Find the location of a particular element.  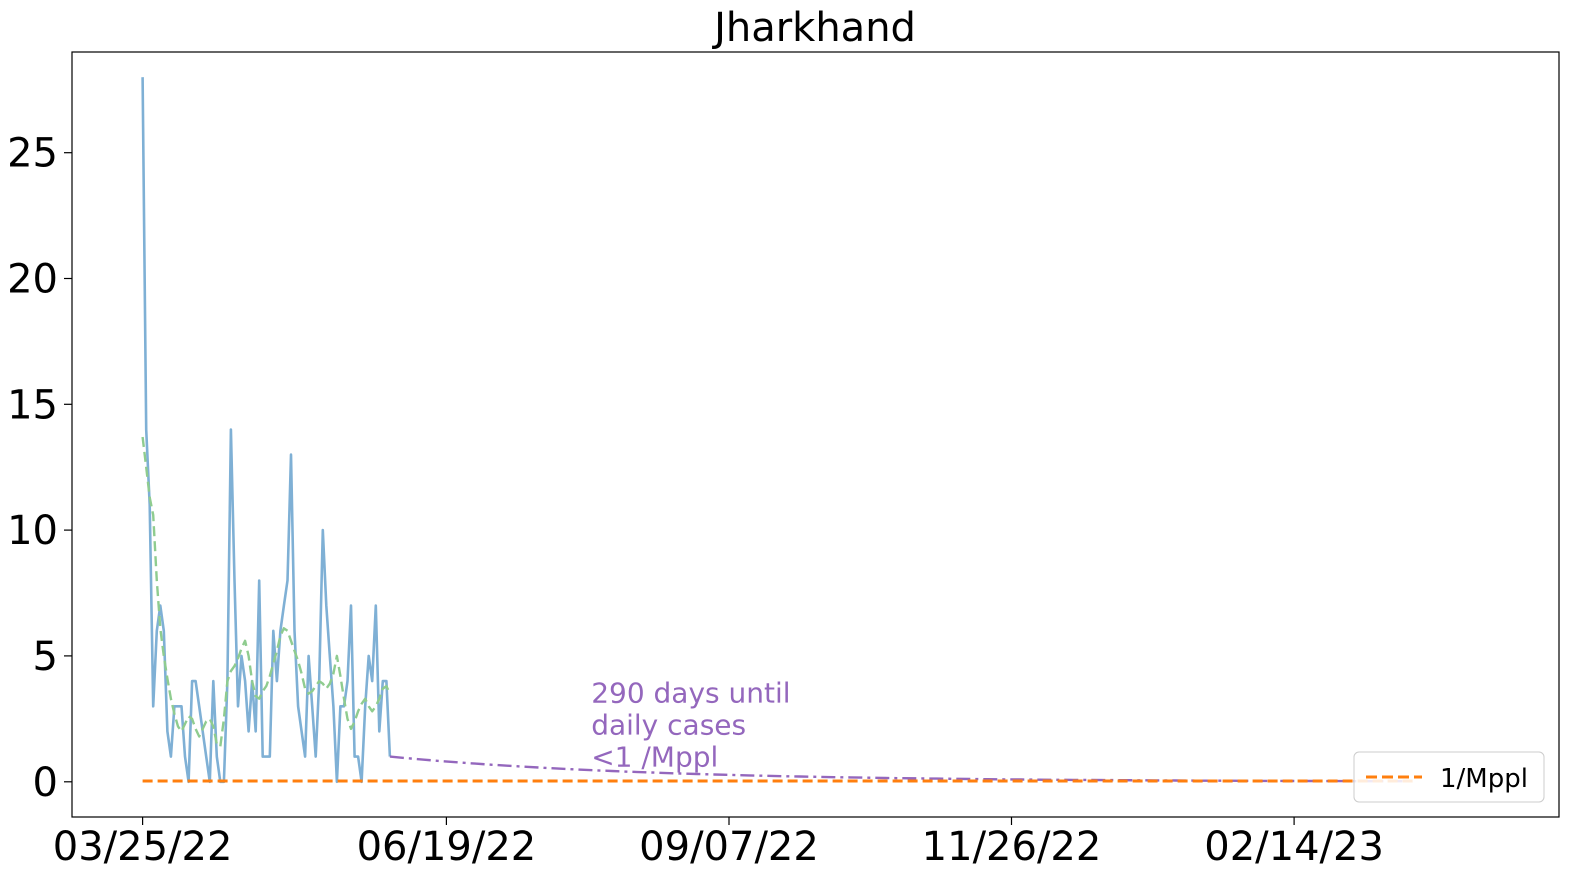

x-axis: 03/25/22 06/19/22 09/07/22 11/26/22 02/14/23 is located at coordinates (718, 843).